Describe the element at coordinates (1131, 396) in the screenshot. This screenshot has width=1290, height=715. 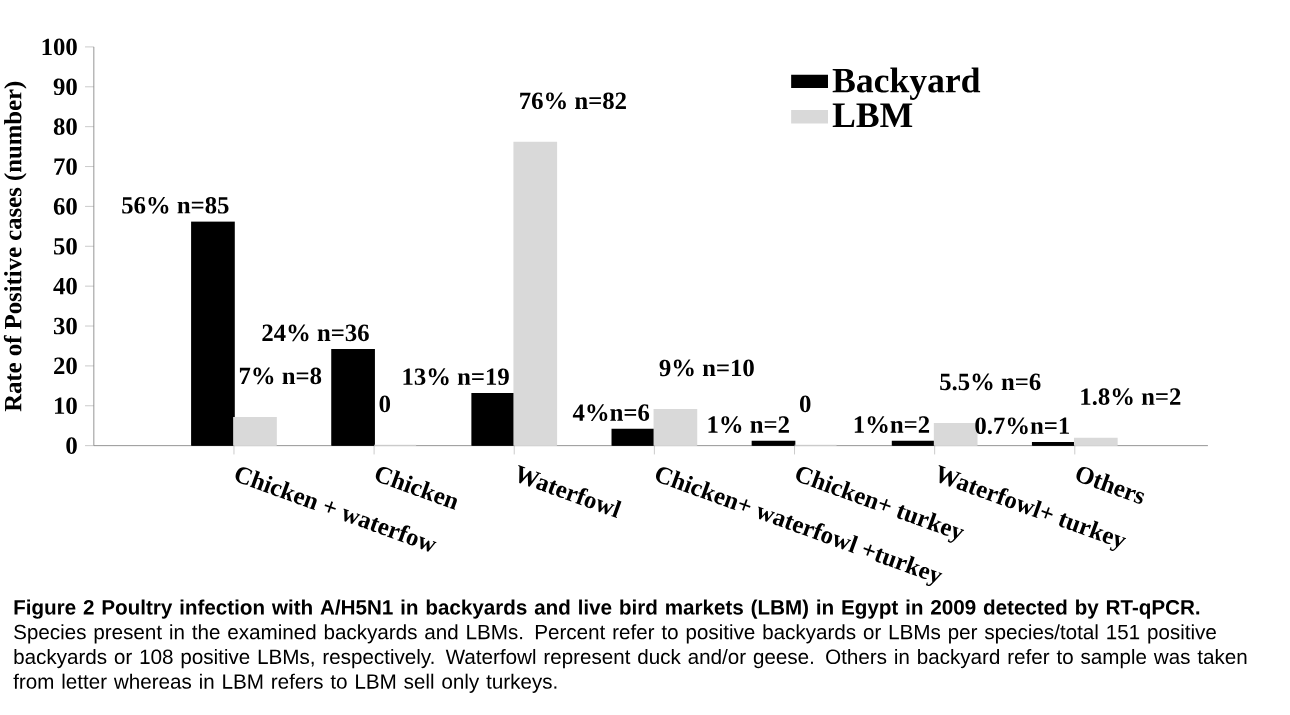
I see `data-label: 1.8% n=2` at that location.